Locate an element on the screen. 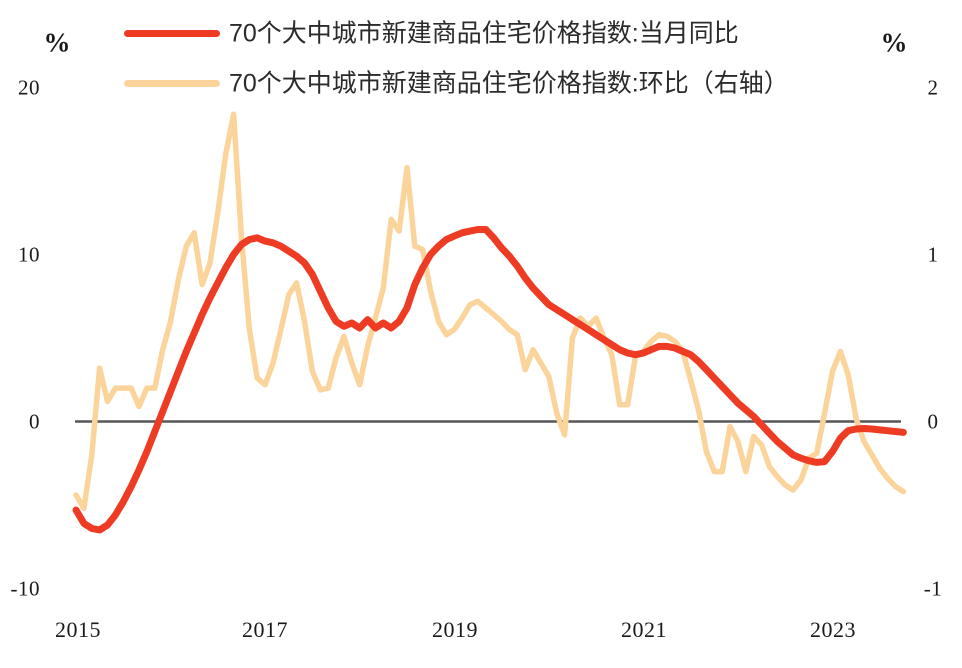 The image size is (962, 668). y-axis-left-tick-10: 10 is located at coordinates (29, 254).